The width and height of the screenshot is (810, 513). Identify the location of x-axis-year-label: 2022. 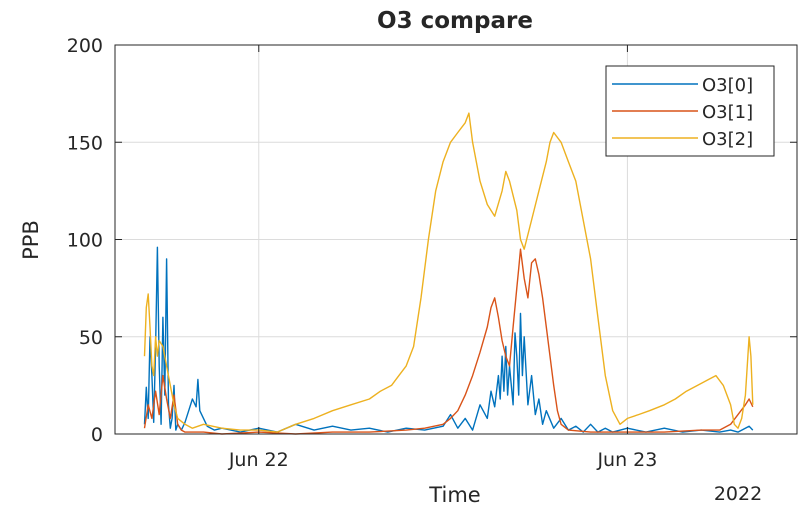
(738, 494).